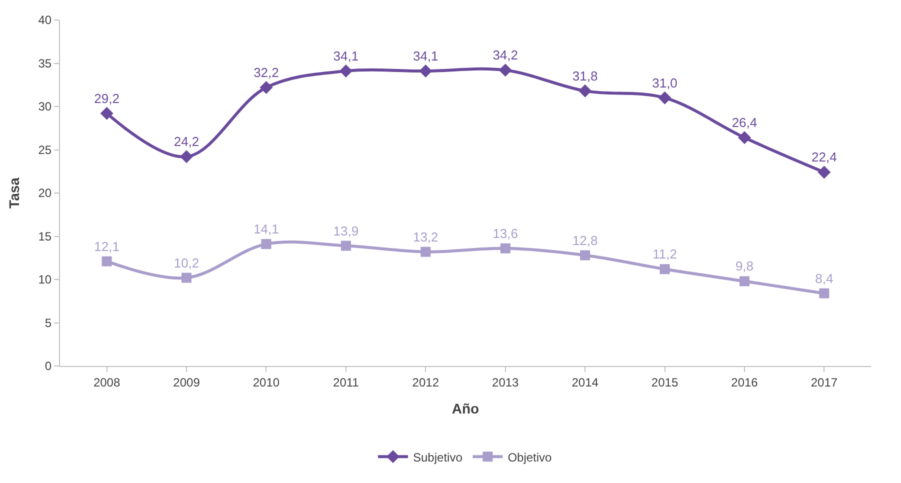 This screenshot has width=901, height=483. I want to click on legend-label: Subjetivo, so click(438, 457).